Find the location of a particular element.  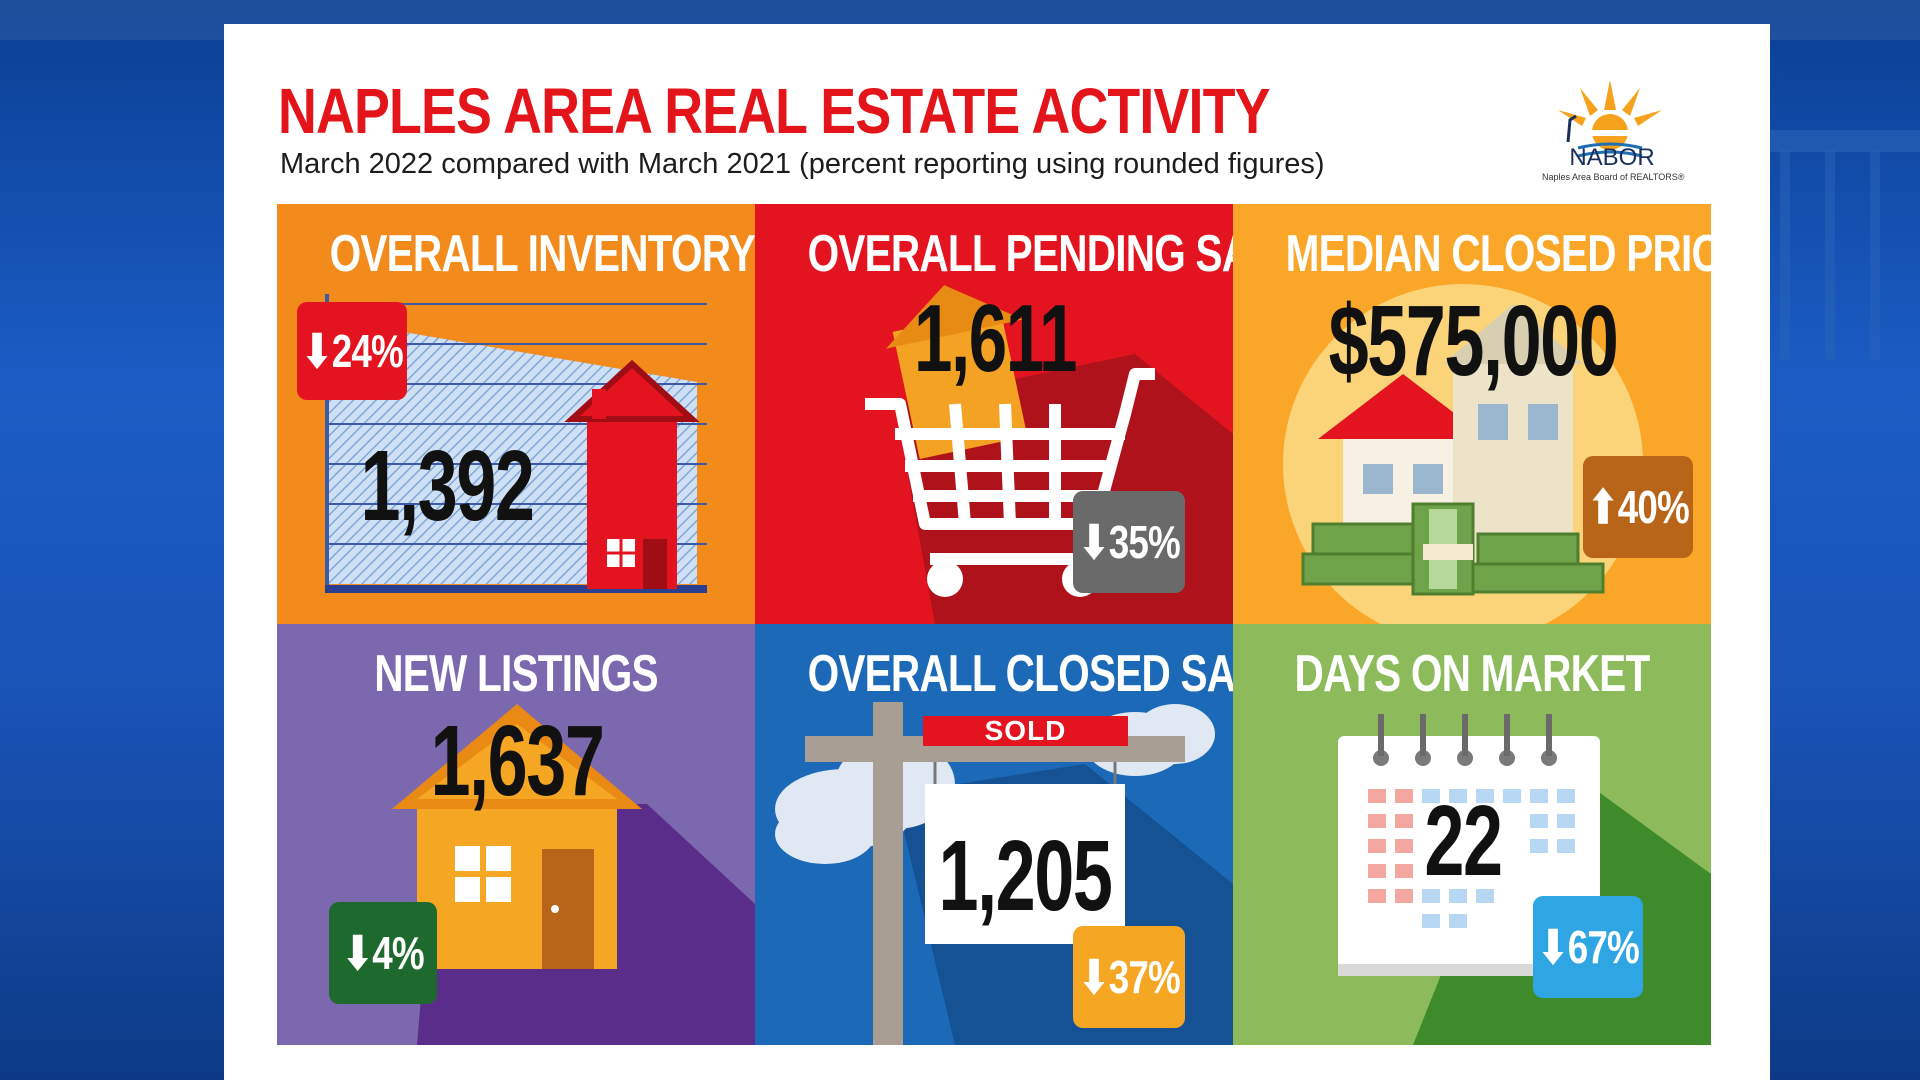

tile-median-closed-price: MEDIAN CLOSED PRICE $575,000 ⬆40% is located at coordinates (1472, 414).